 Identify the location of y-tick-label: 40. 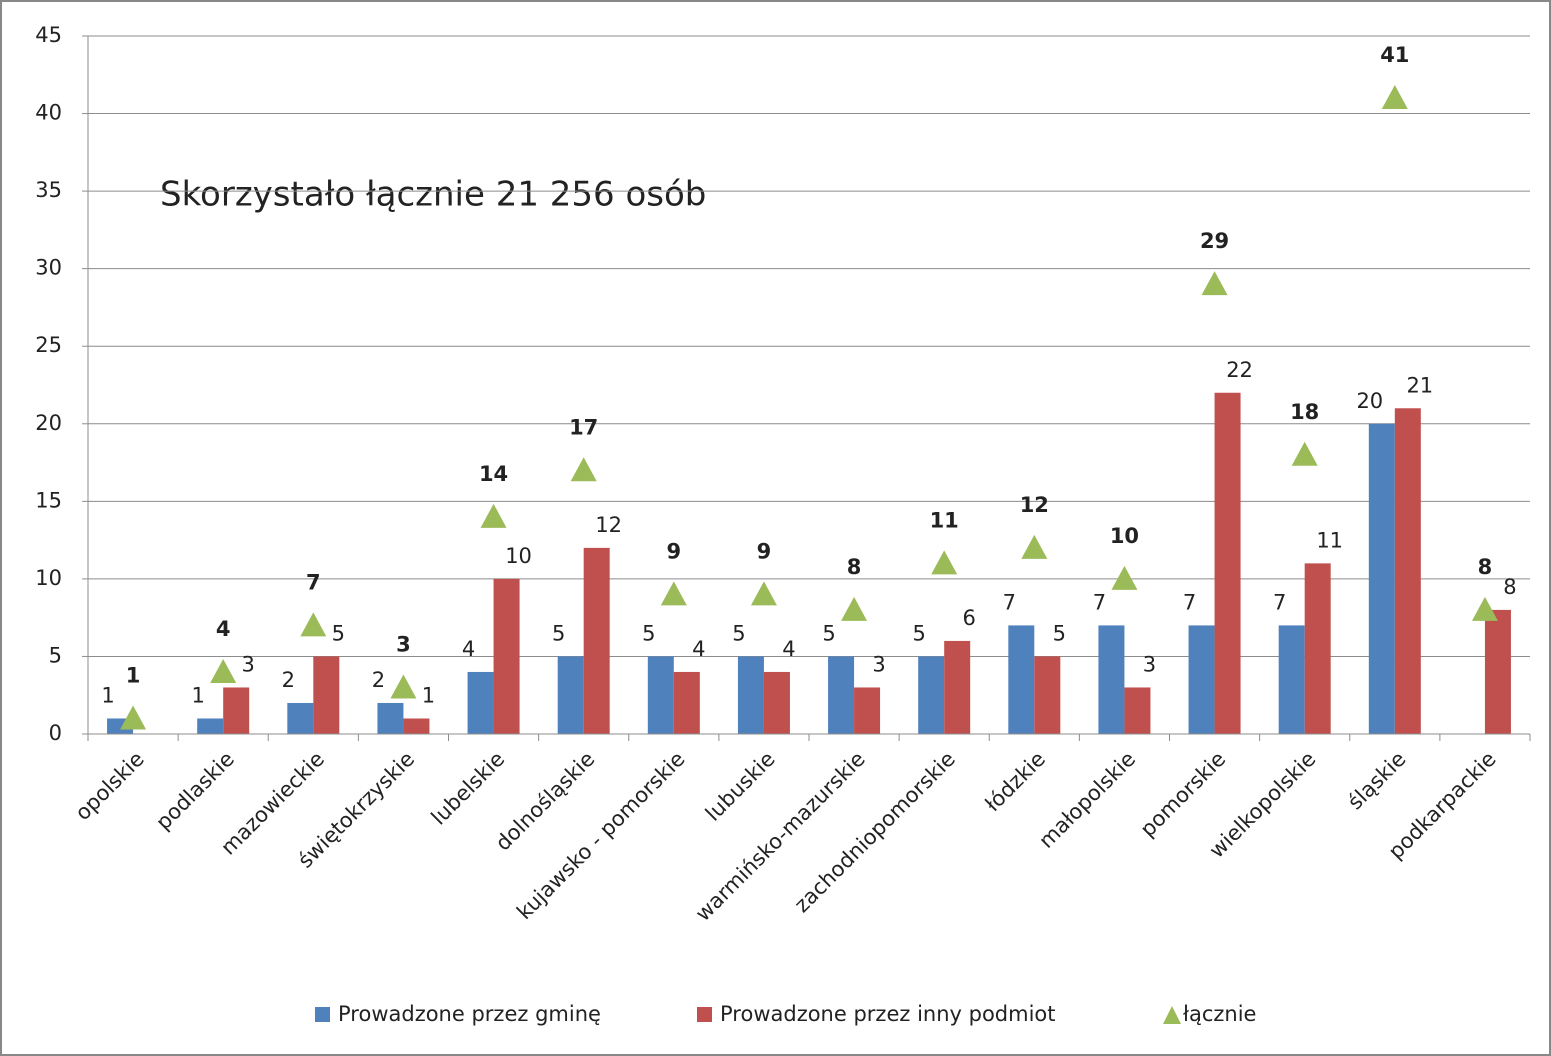
(48, 113).